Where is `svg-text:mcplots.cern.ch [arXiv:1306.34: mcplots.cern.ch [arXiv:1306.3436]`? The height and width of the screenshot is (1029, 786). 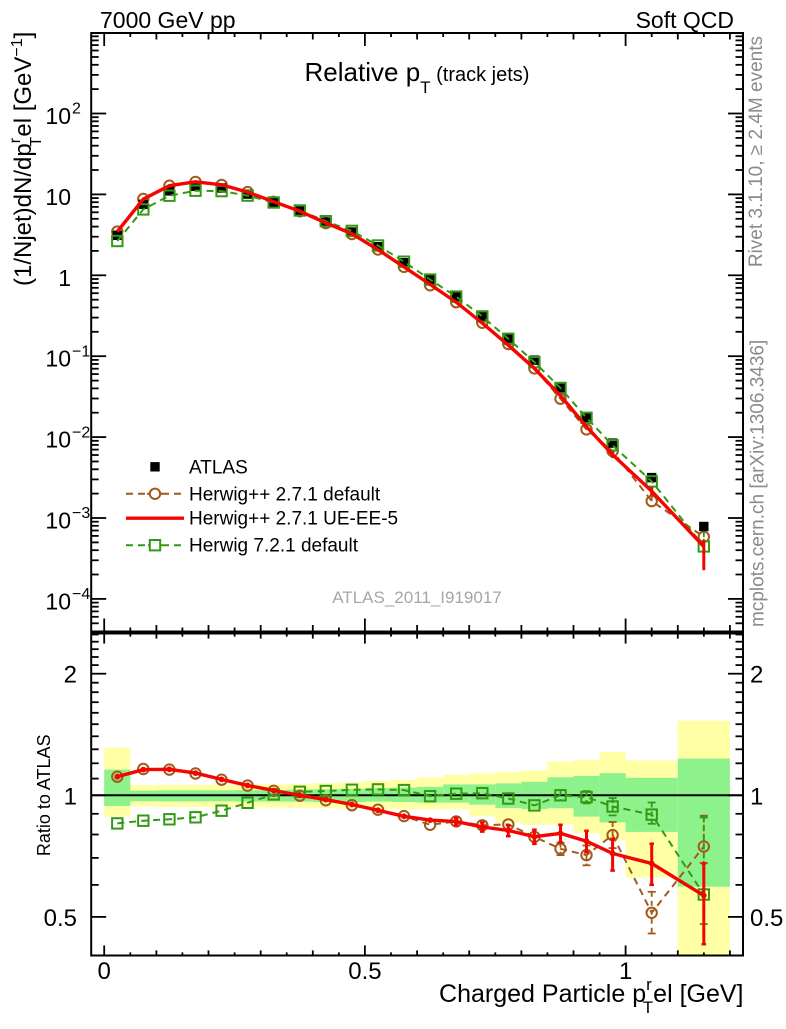
svg-text:mcplots.cern.ch [arXiv:1306.34: mcplots.cern.ch [arXiv:1306.3436] is located at coordinates (758, 483).